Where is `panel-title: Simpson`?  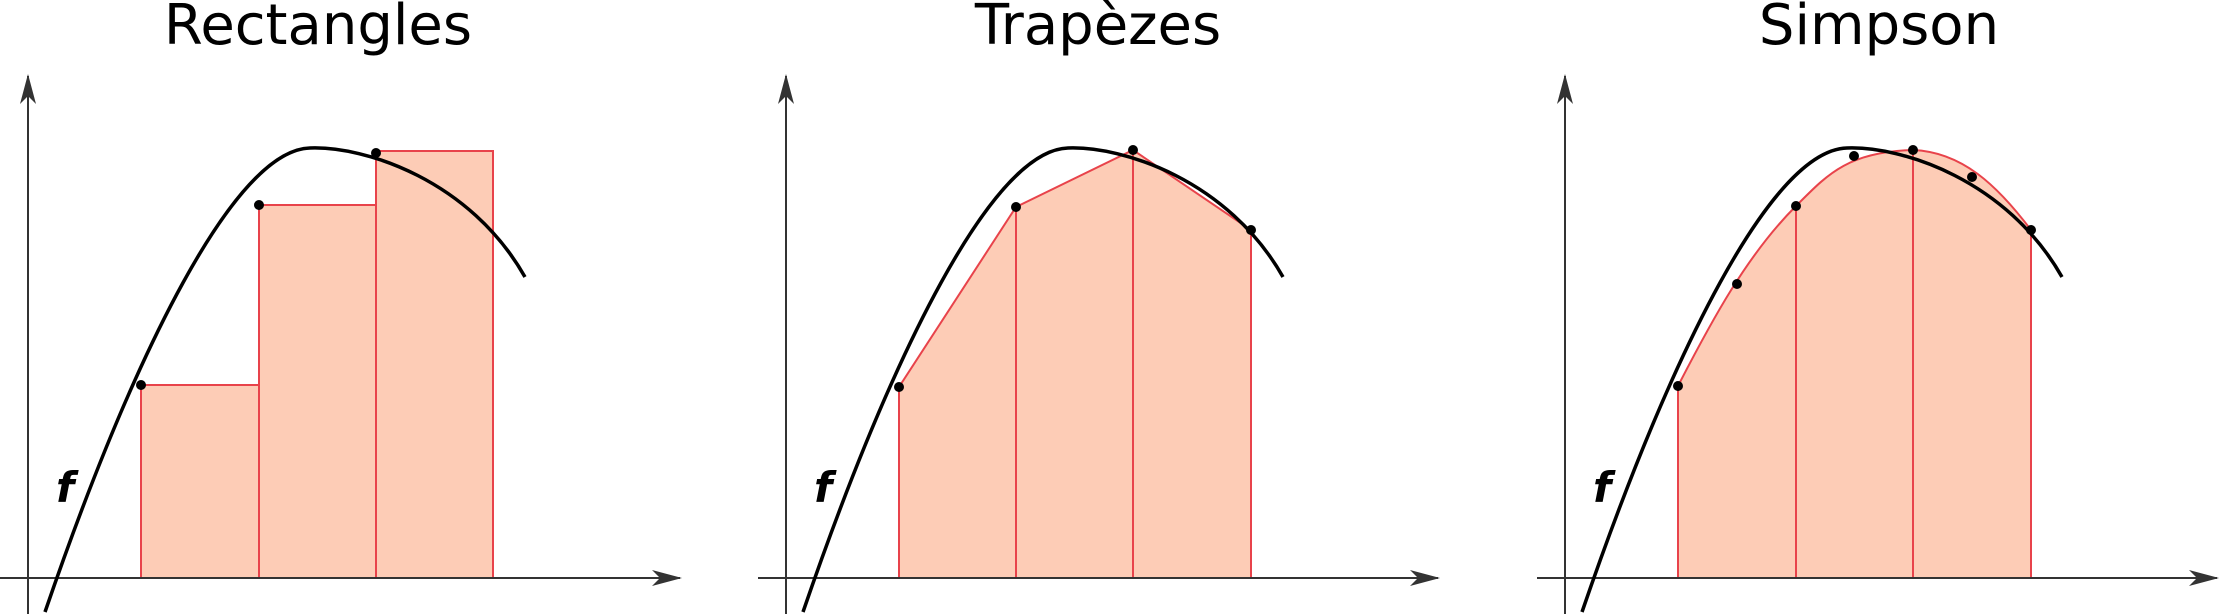
panel-title: Simpson is located at coordinates (1879, 29).